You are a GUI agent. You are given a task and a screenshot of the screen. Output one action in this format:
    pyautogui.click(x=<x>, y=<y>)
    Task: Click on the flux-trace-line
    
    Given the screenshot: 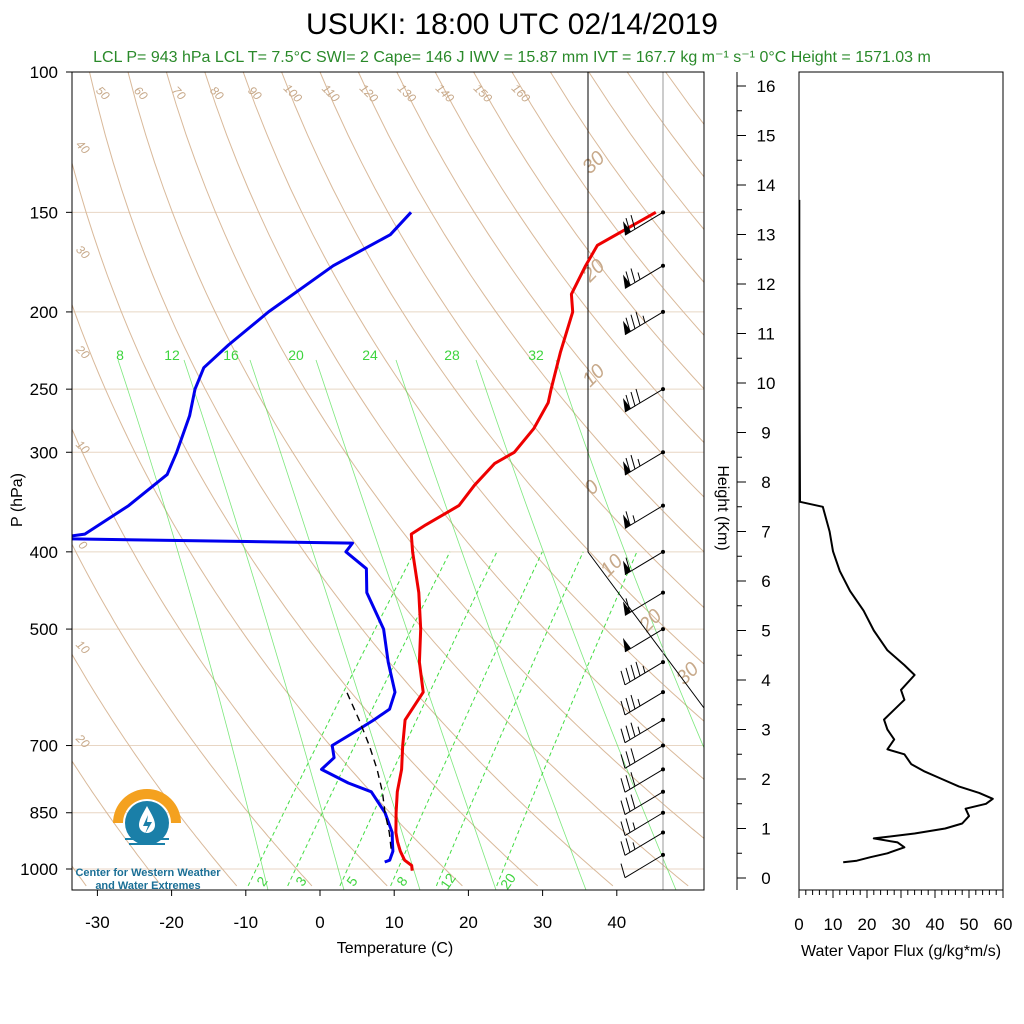 What is the action you would take?
    pyautogui.click(x=896, y=531)
    